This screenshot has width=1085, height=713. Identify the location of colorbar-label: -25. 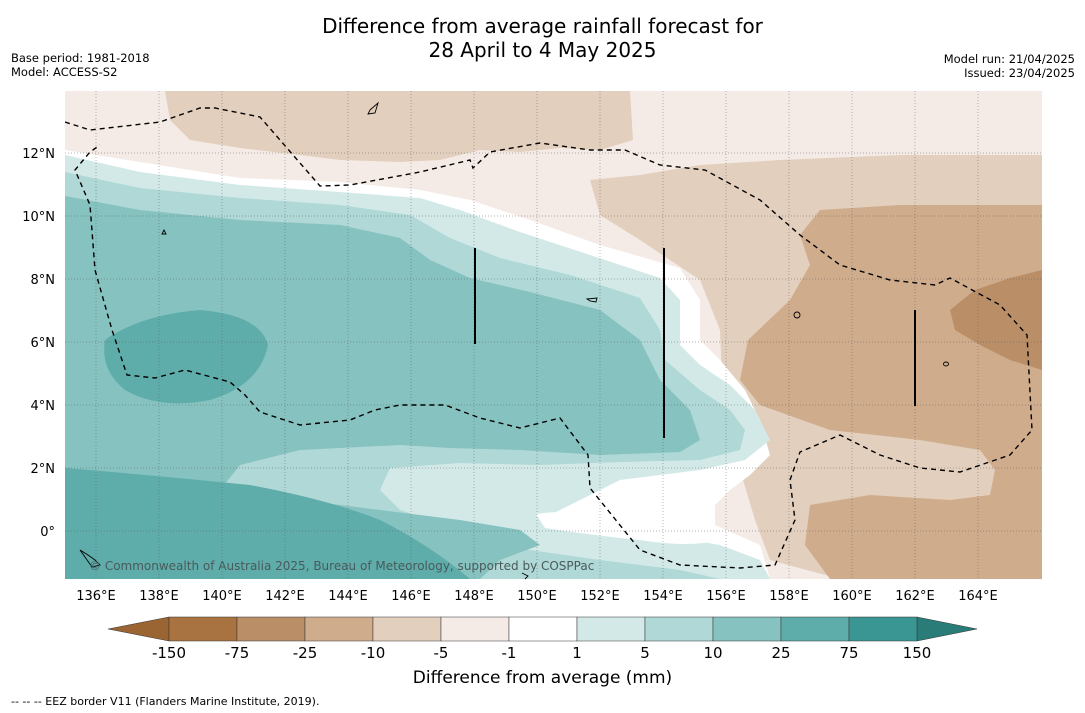
(305, 653).